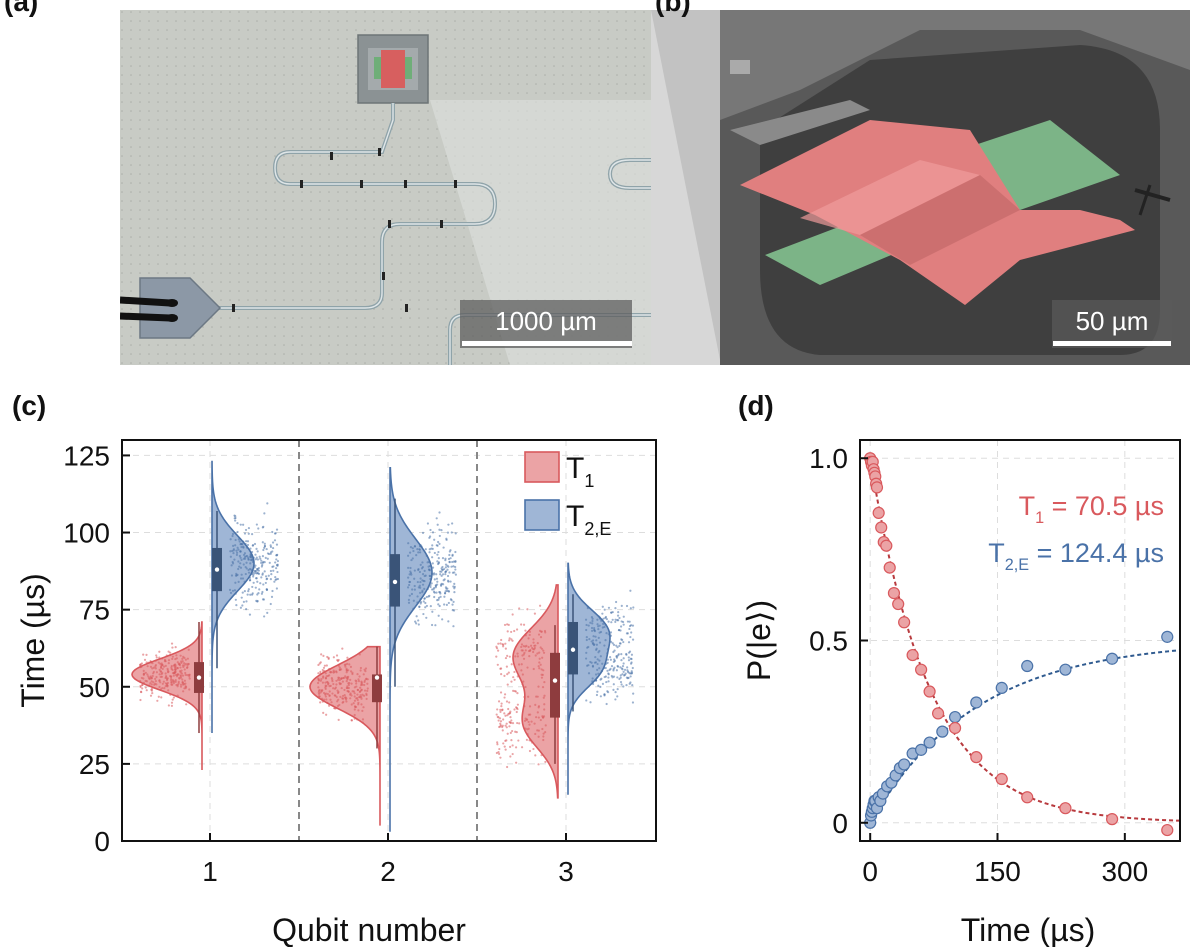 Image resolution: width=1200 pixels, height=947 pixels. I want to click on t1-data-point, so click(1112, 819).